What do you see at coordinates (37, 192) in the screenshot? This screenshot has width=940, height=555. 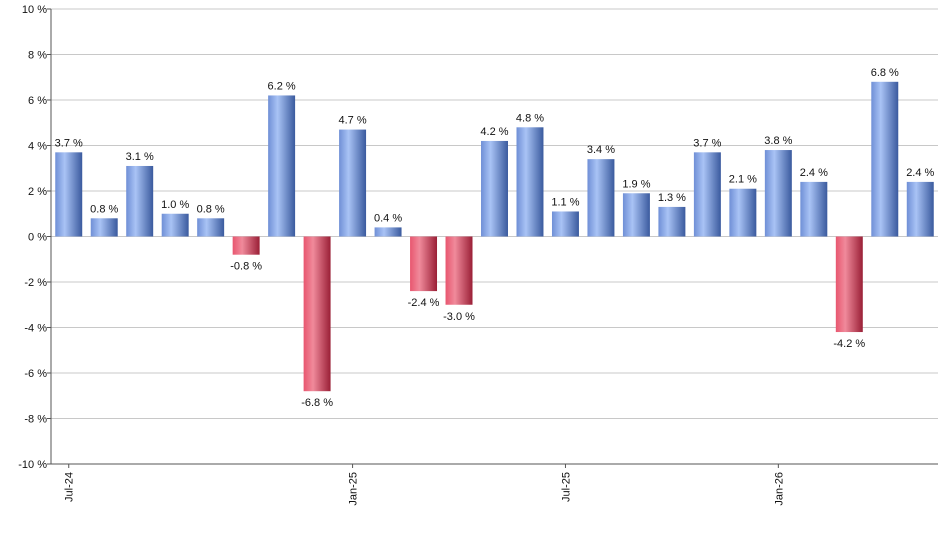 I see `y-tick-label: 2 %` at bounding box center [37, 192].